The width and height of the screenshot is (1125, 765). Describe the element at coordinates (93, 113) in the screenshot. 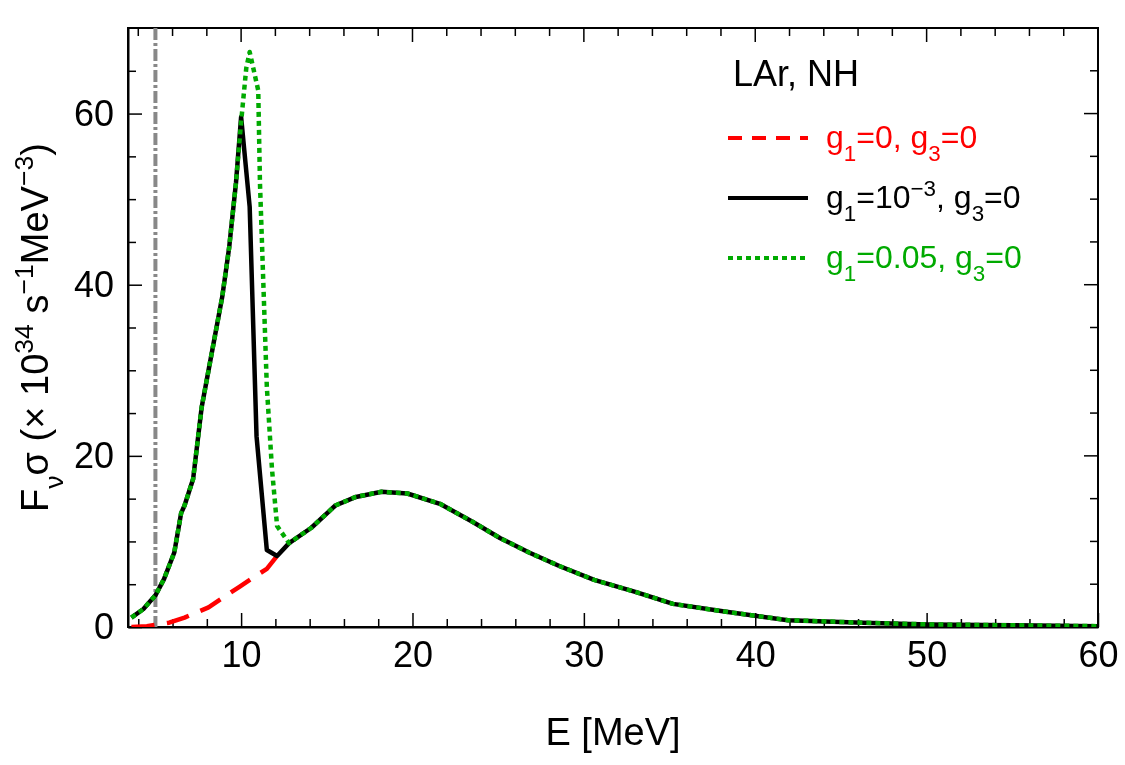

I see `y-tick-label: 60` at that location.